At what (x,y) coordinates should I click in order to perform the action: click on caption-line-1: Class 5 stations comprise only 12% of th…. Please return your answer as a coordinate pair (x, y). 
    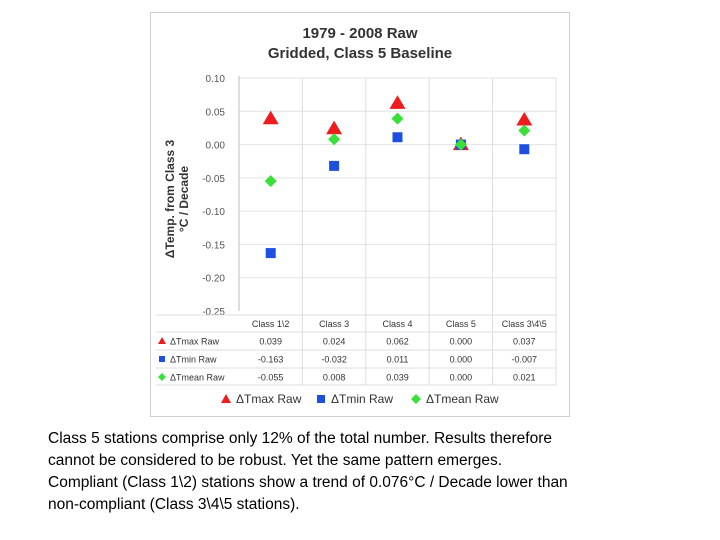
    Looking at the image, I should click on (300, 438).